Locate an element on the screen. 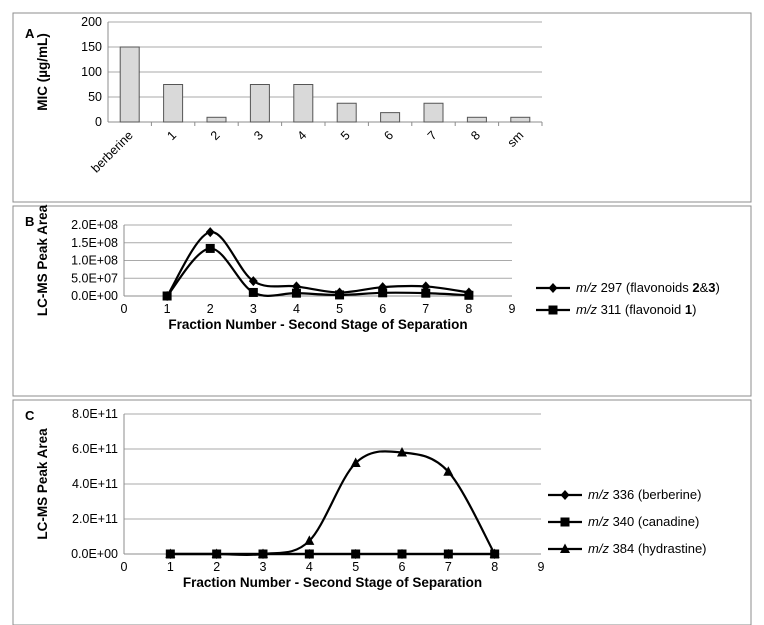 The width and height of the screenshot is (764, 625). y-tick-label: 1.5E+08 is located at coordinates (94, 243).